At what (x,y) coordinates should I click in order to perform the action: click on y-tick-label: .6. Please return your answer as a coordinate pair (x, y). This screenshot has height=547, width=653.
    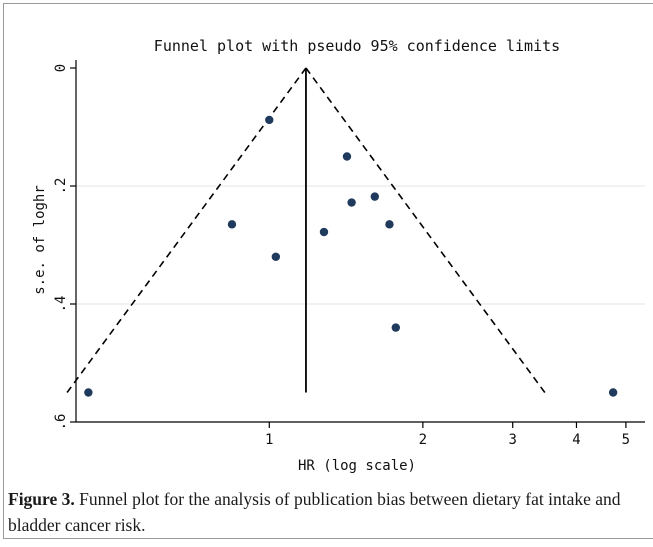
    Looking at the image, I should click on (61, 422).